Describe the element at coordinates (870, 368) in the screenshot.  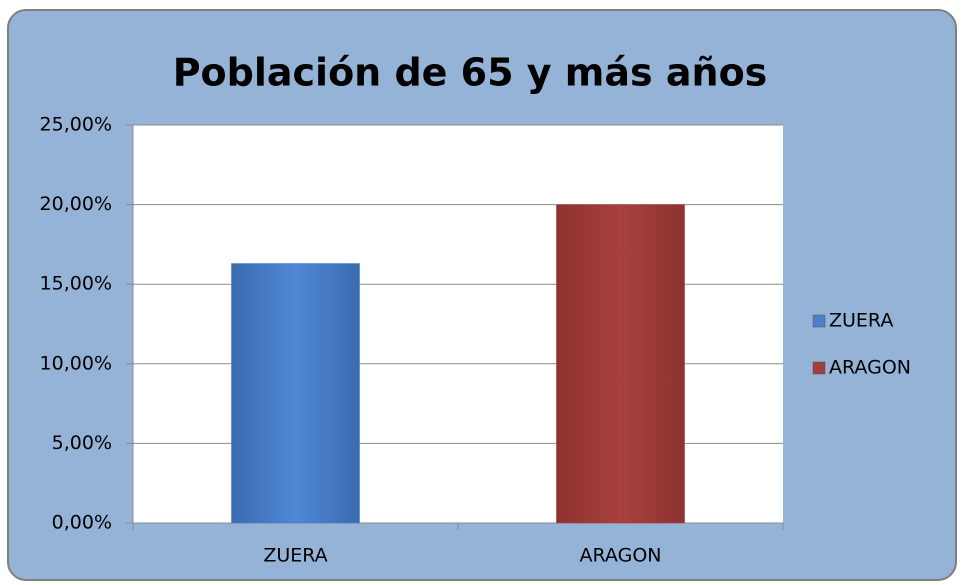
I see `legend-label: ARAGON` at that location.